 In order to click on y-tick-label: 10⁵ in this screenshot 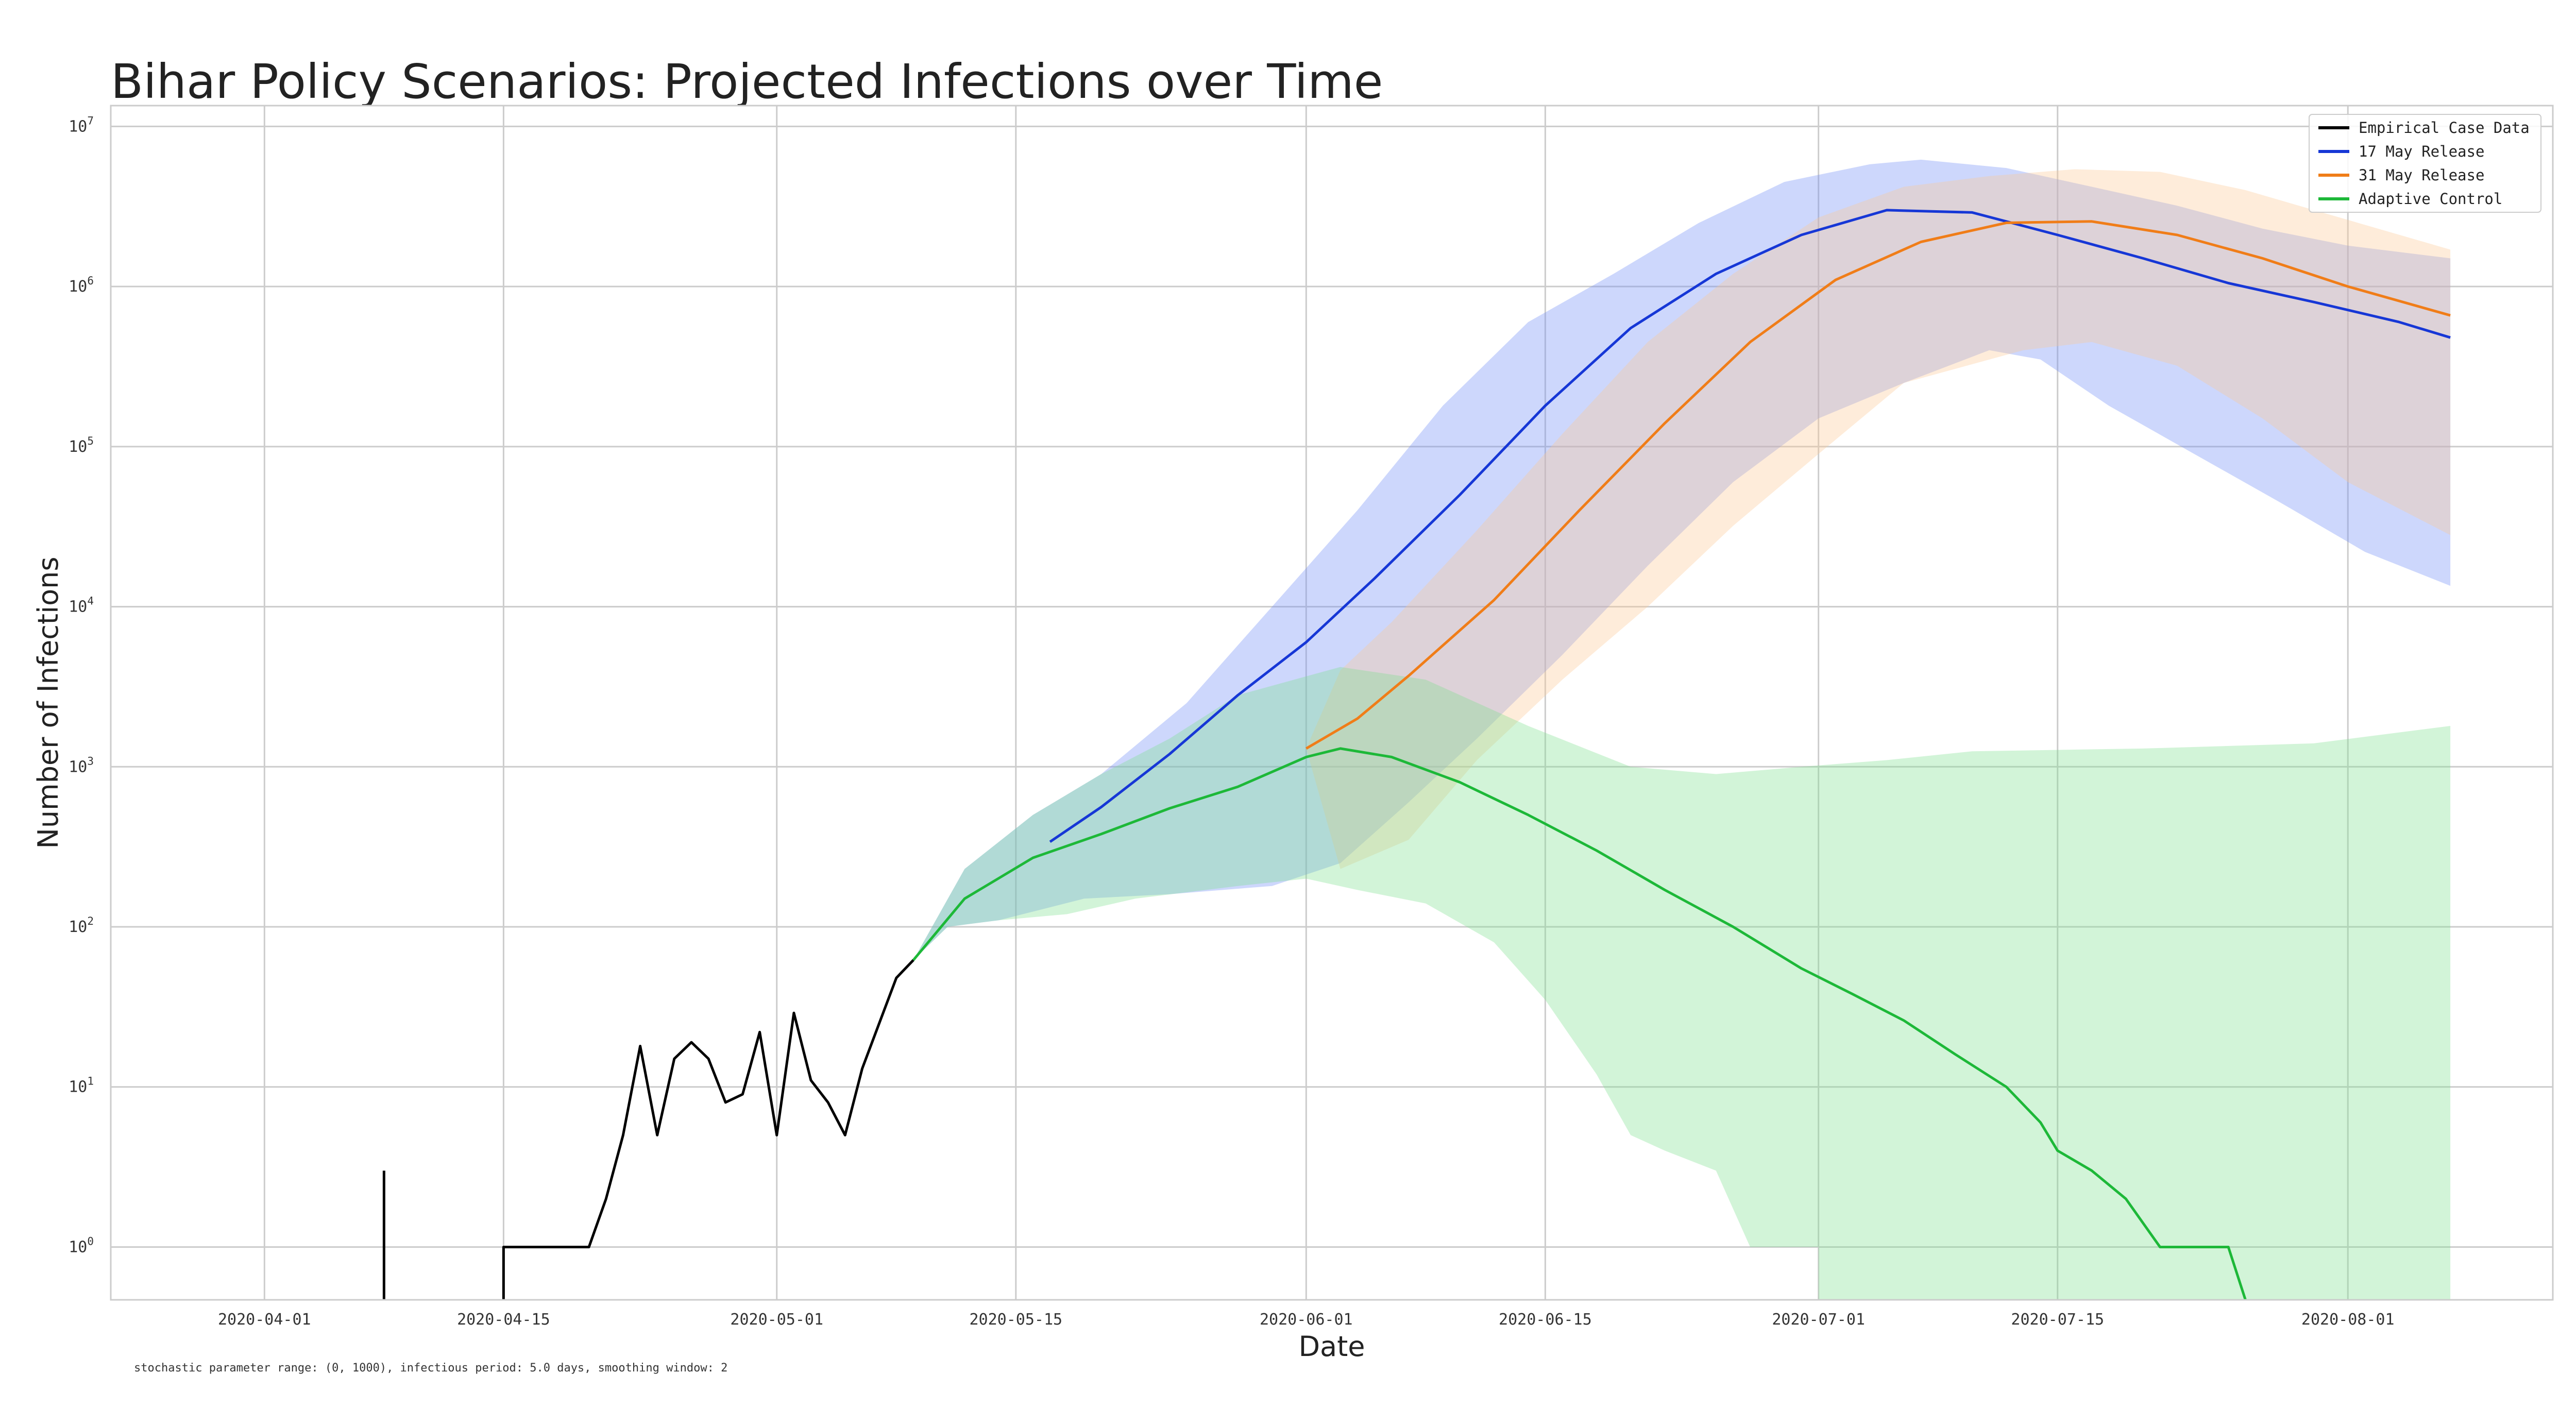, I will do `click(81, 446)`.